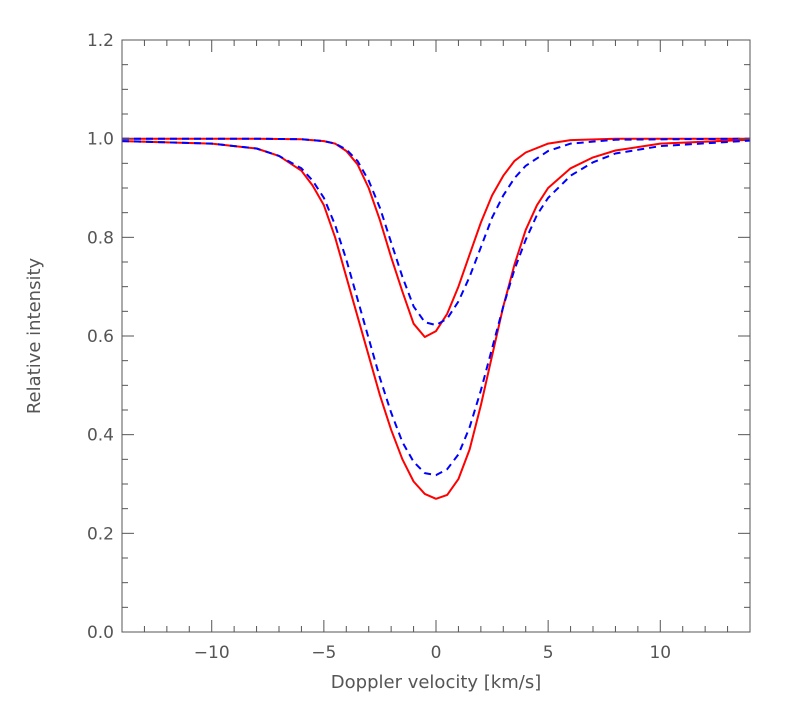  Describe the element at coordinates (100, 238) in the screenshot. I see `y-tick-label: 0.8` at that location.